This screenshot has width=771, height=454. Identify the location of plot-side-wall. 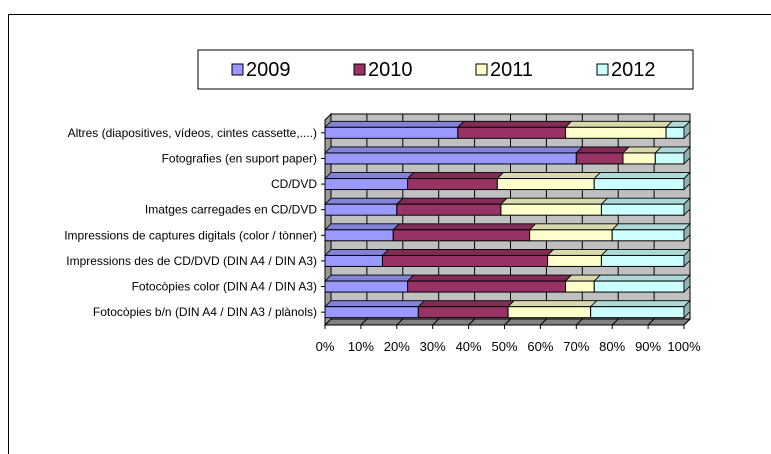
(328, 219).